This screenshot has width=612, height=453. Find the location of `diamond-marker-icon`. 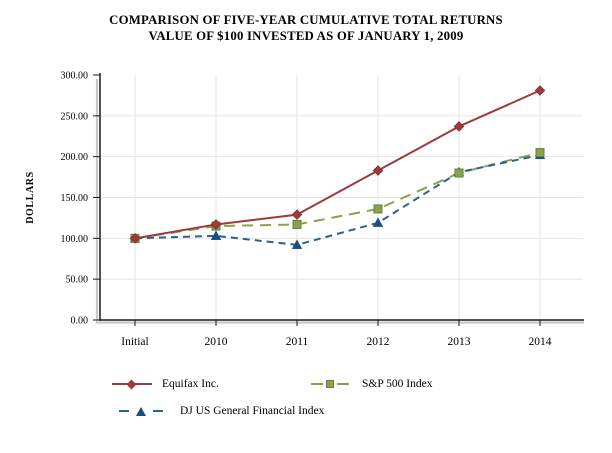

diamond-marker-icon is located at coordinates (131, 384).